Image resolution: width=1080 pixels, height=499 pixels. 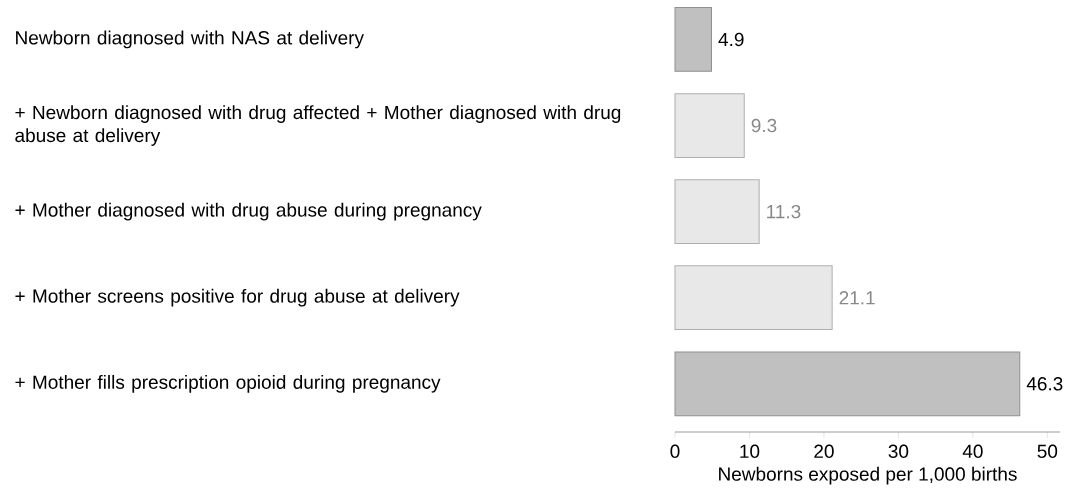 I want to click on x-tick-label: 20, so click(x=824, y=451).